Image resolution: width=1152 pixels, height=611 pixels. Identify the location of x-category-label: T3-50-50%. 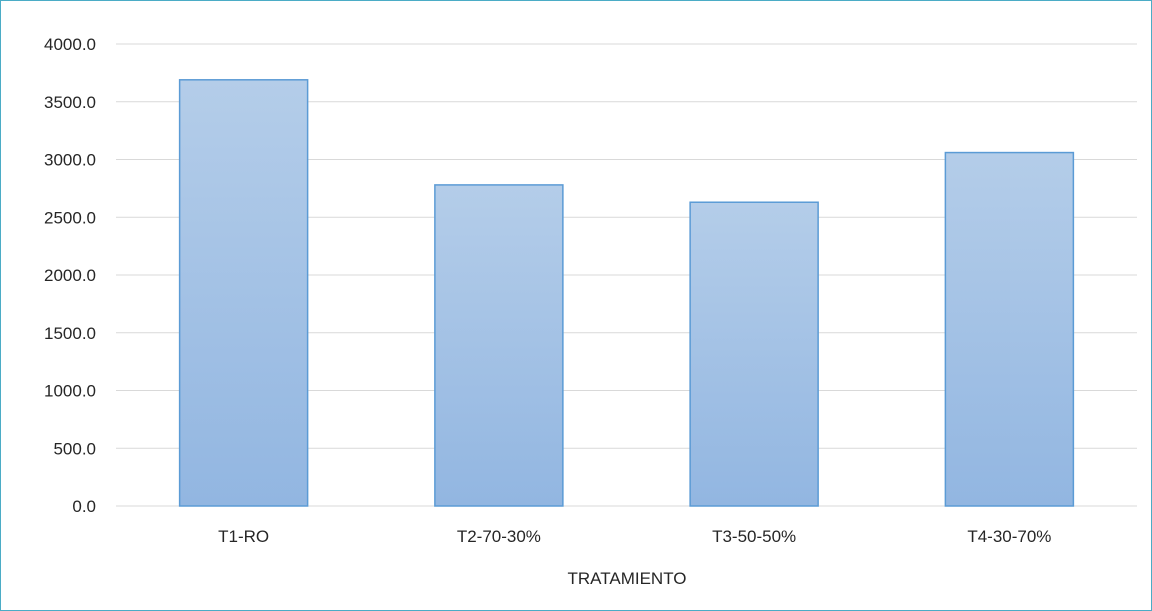
(754, 536).